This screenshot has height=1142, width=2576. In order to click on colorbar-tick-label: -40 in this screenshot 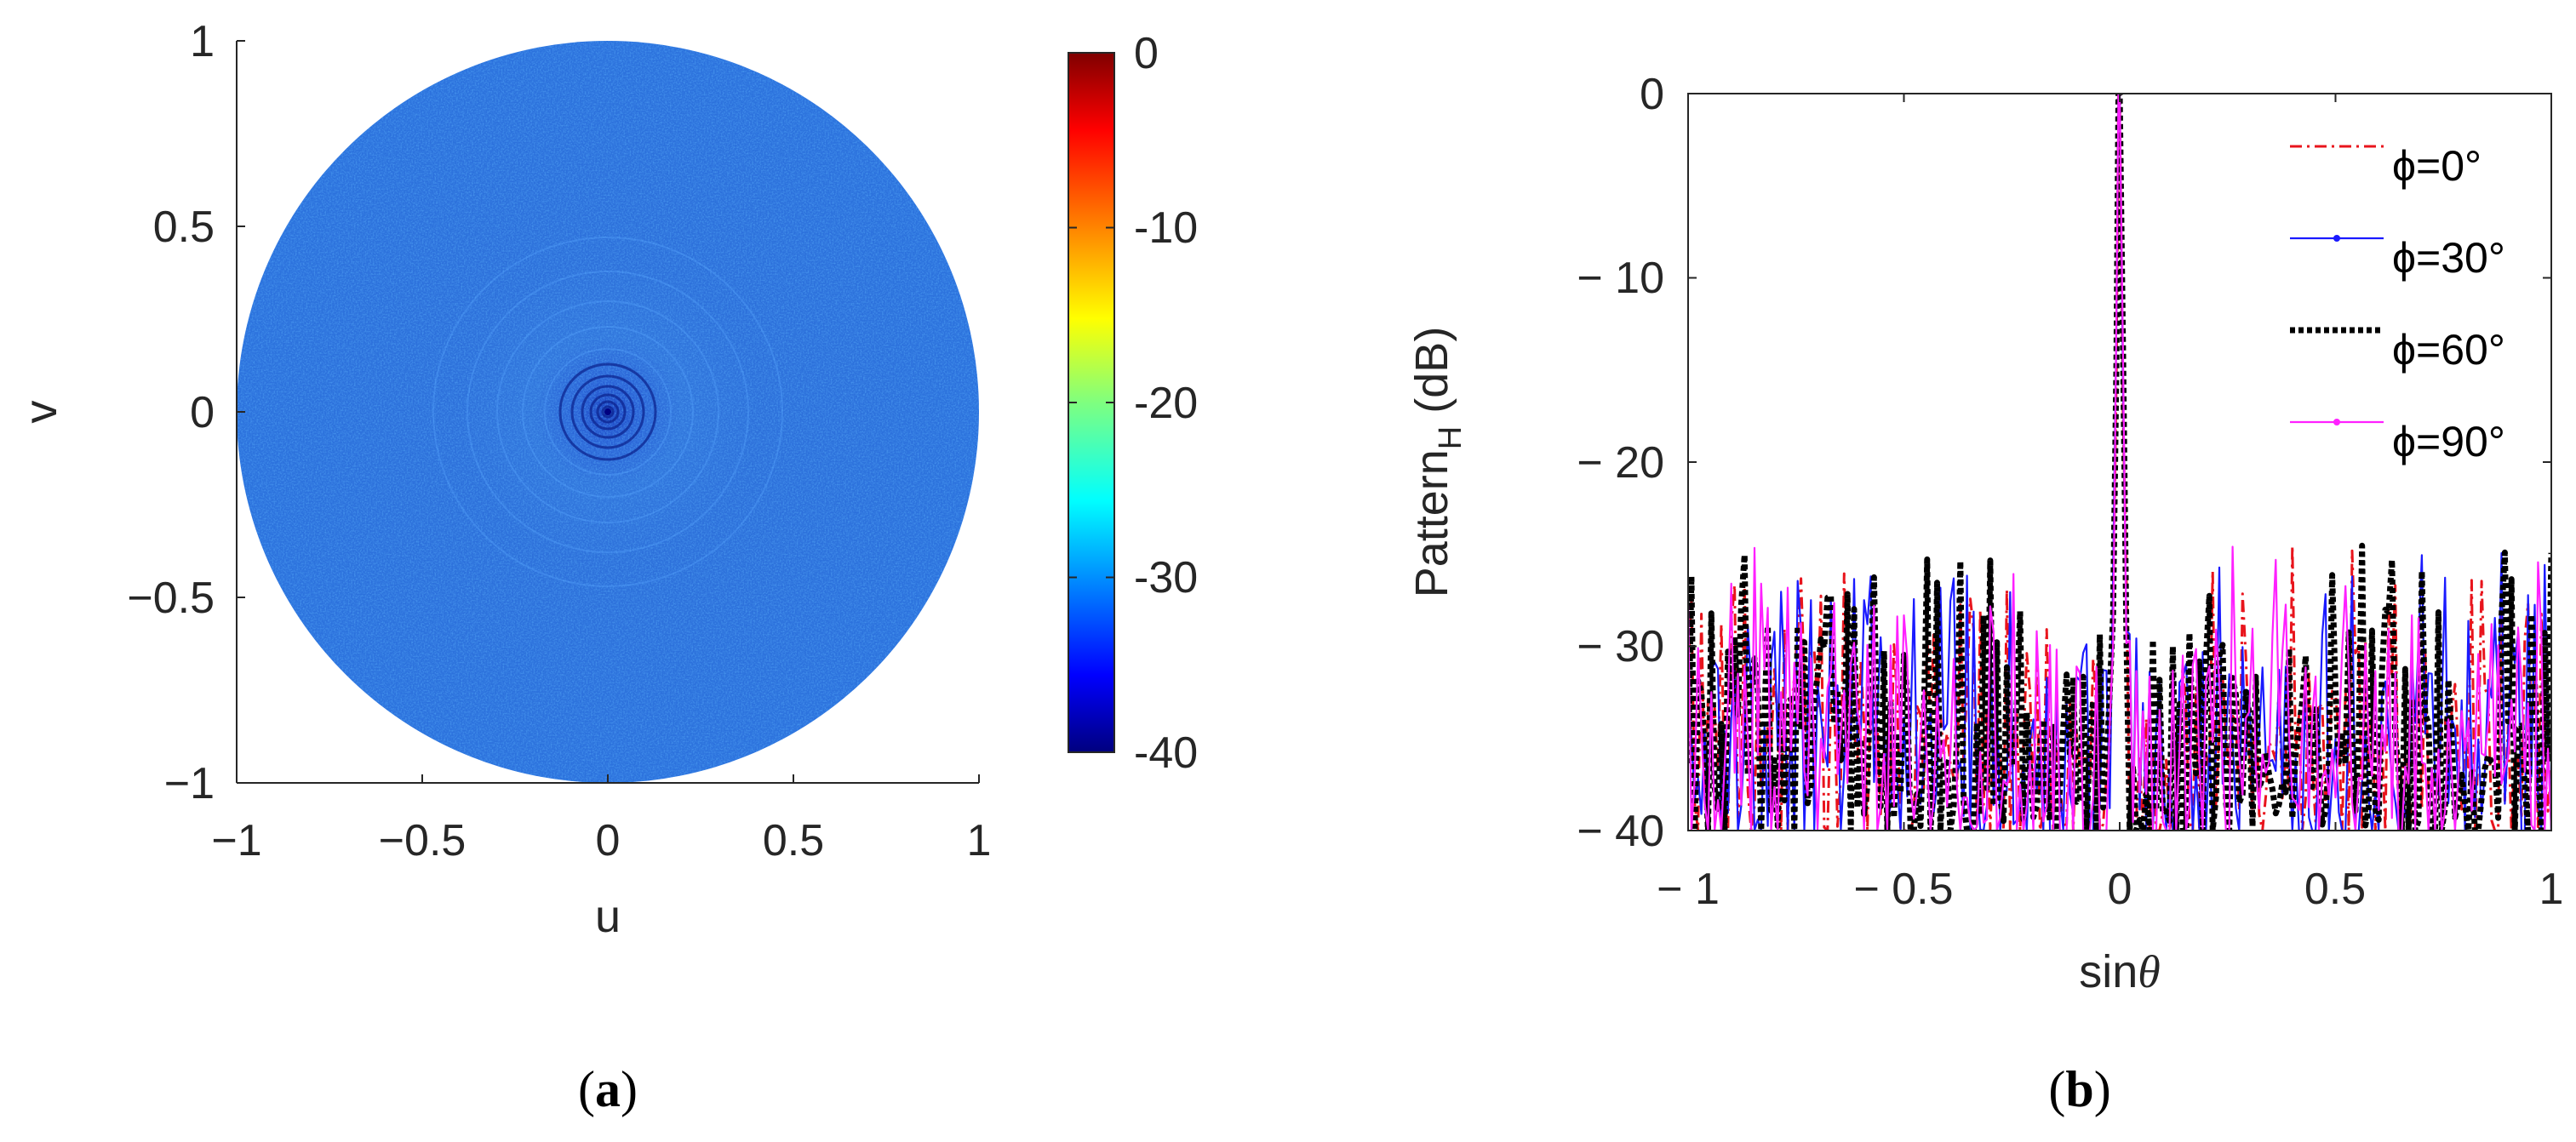, I will do `click(1166, 753)`.